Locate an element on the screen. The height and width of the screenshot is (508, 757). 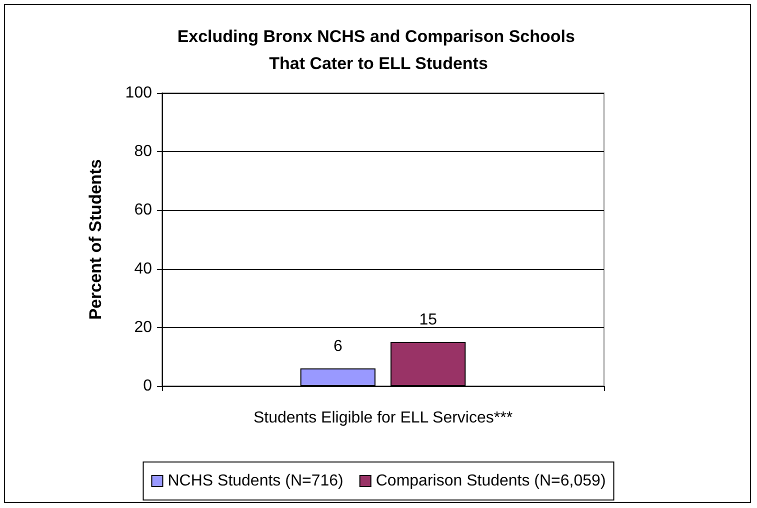
chart-title: Excluding Bronx NCHS and Comparison Schools That Cater to ELL Students is located at coordinates (378, 50).